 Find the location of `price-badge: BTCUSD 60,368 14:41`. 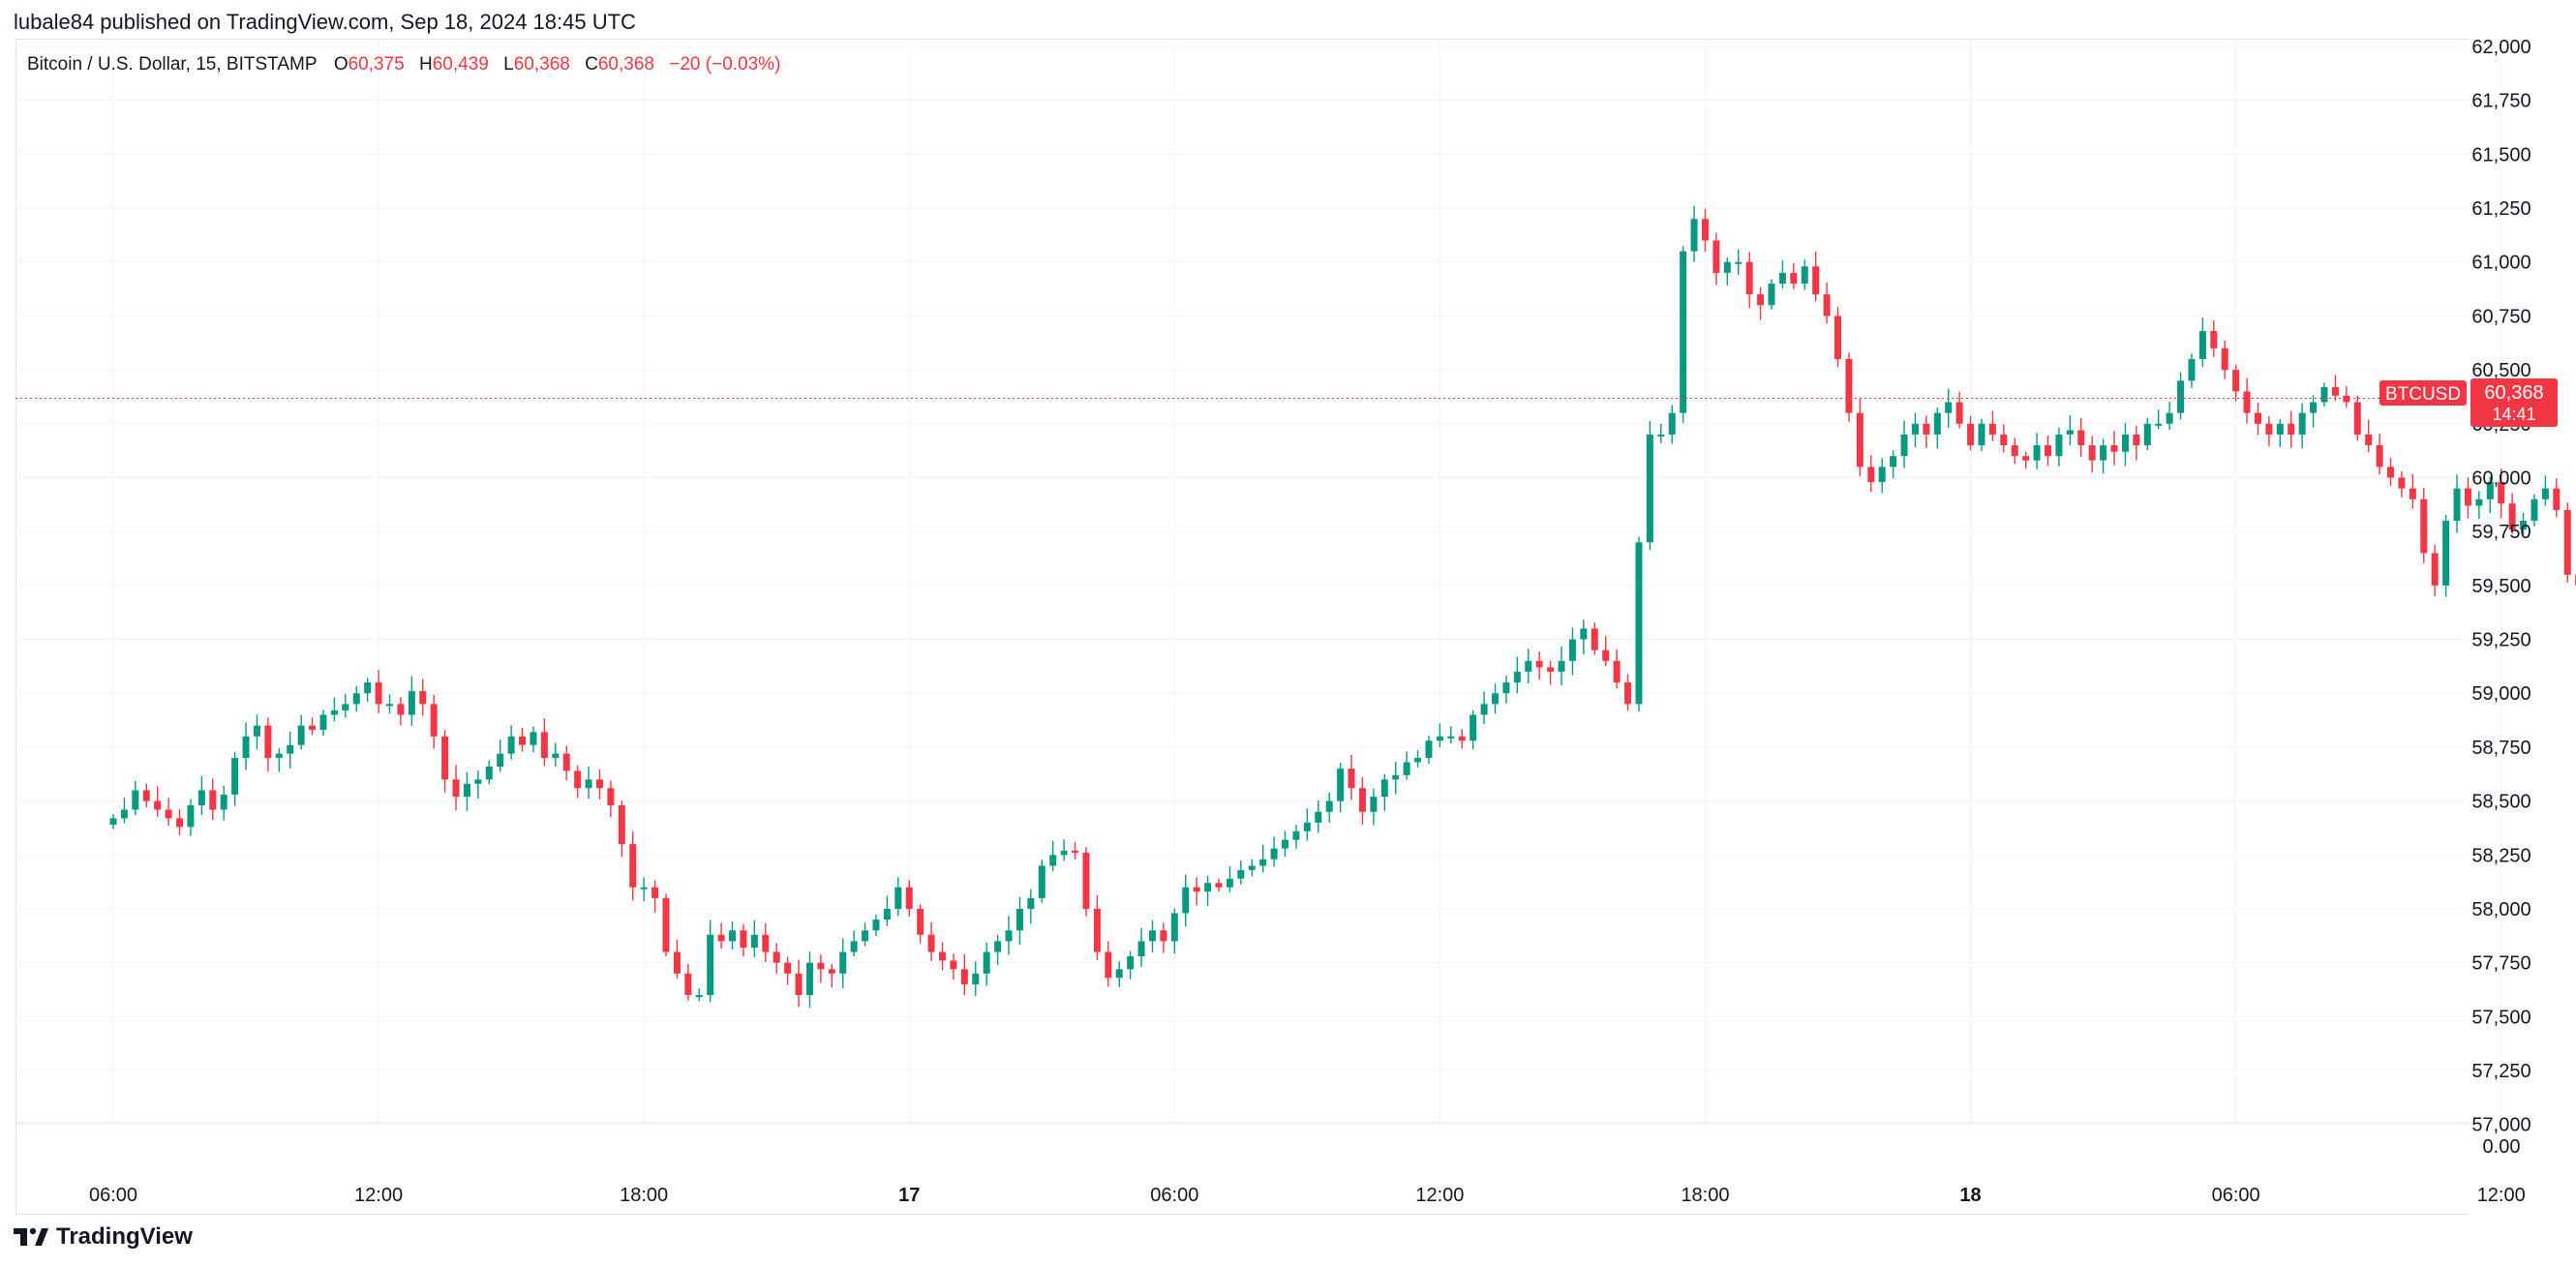

price-badge: BTCUSD 60,368 14:41 is located at coordinates (2468, 402).